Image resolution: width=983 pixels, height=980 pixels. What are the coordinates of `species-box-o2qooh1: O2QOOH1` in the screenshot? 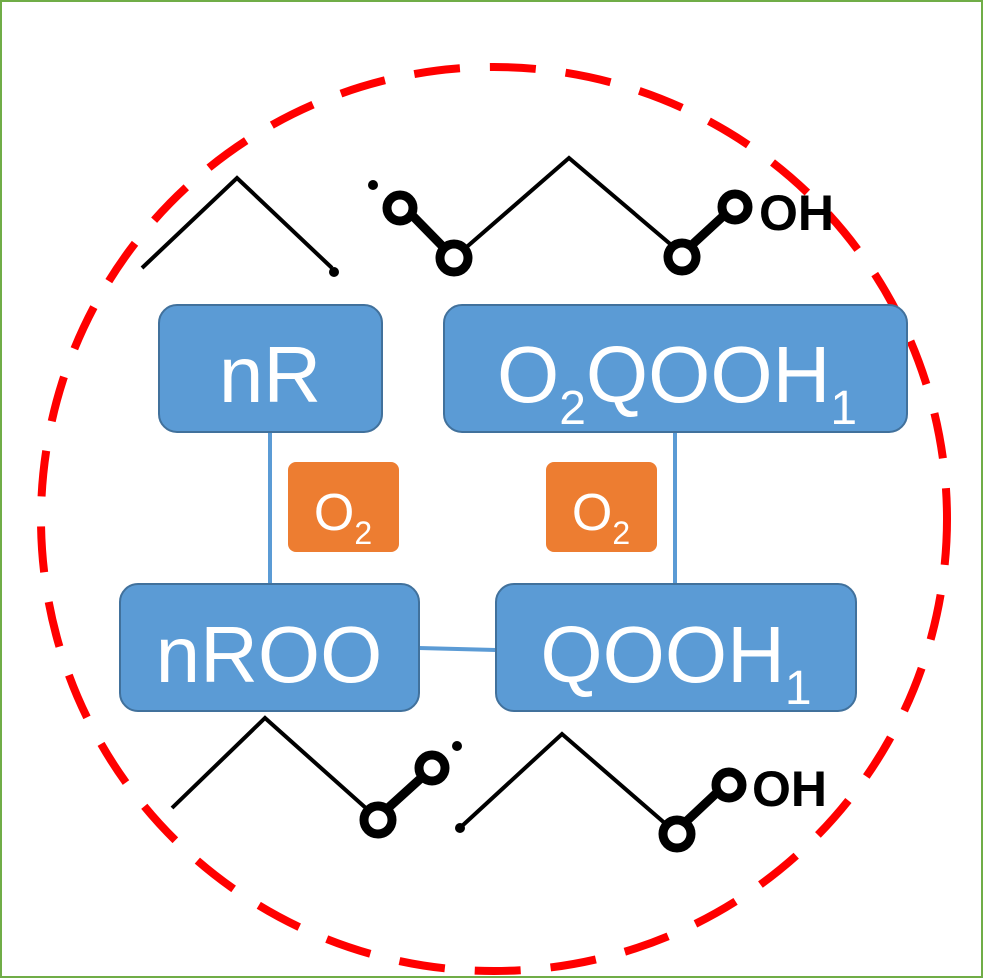 It's located at (675, 369).